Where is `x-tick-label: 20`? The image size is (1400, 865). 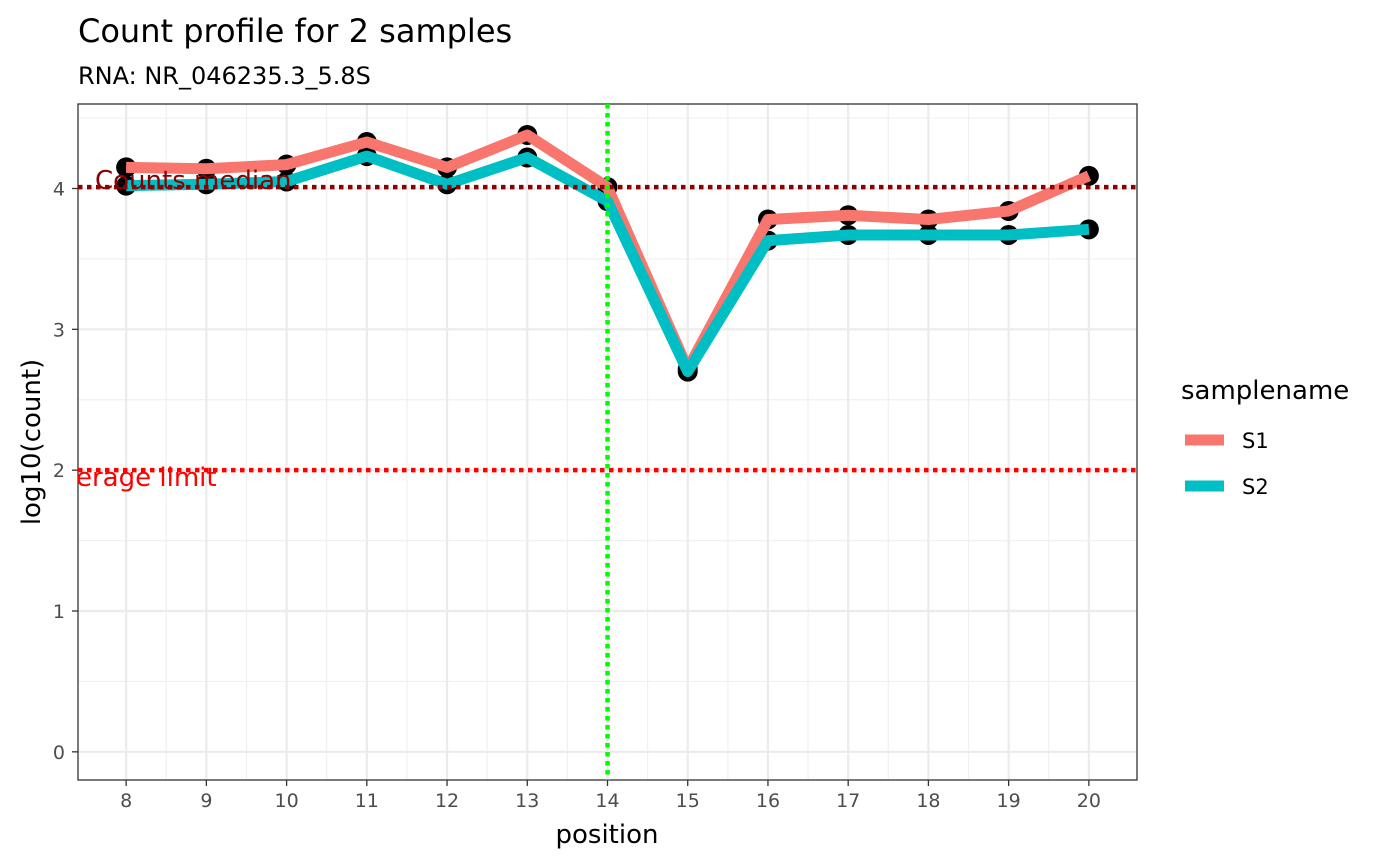 x-tick-label: 20 is located at coordinates (1089, 801).